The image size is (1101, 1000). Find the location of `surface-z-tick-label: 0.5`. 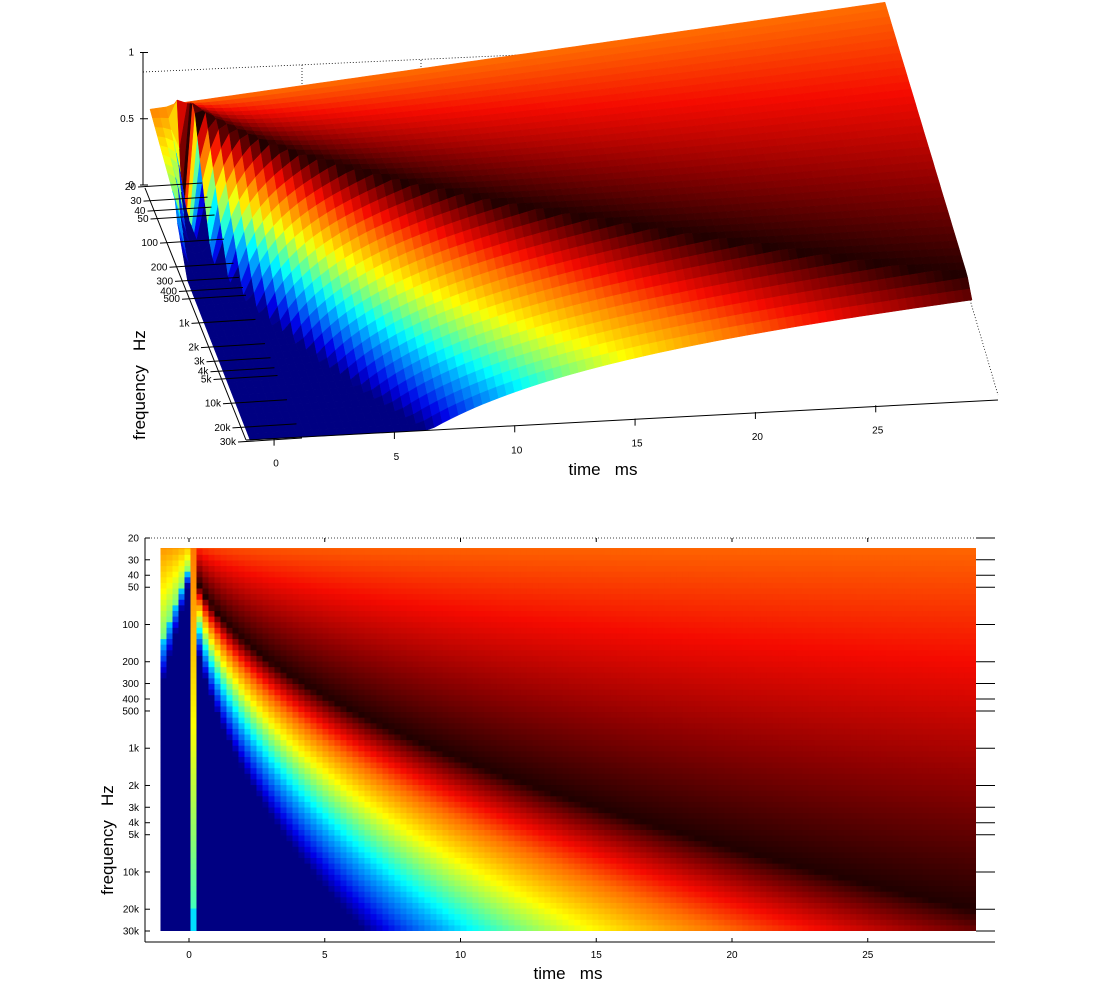

surface-z-tick-label: 0.5 is located at coordinates (127, 119).